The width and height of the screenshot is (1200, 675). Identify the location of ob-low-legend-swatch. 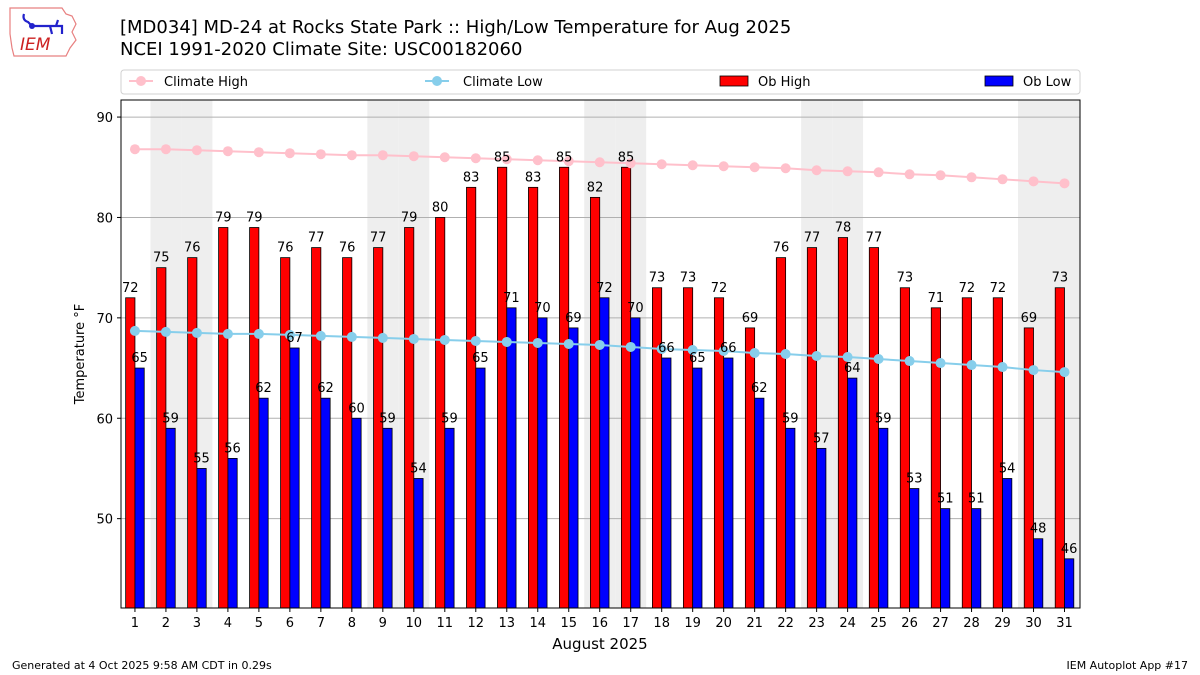
(999, 81).